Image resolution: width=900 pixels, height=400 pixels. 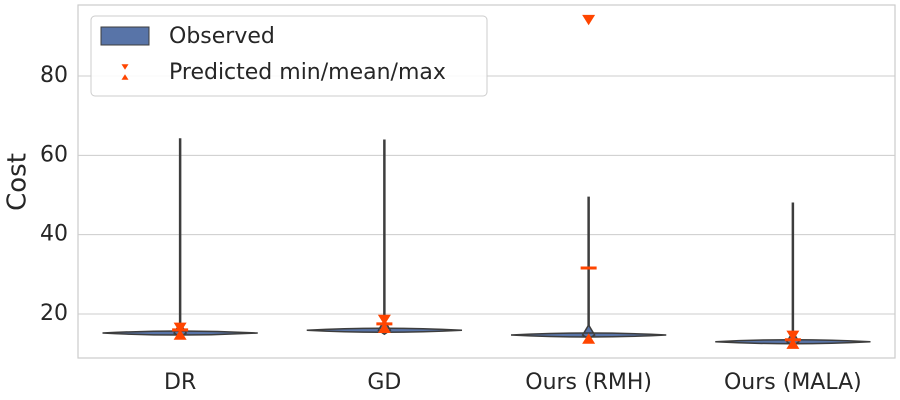 What do you see at coordinates (793, 382) in the screenshot?
I see `x-tick-label: Ours (MALA)` at bounding box center [793, 382].